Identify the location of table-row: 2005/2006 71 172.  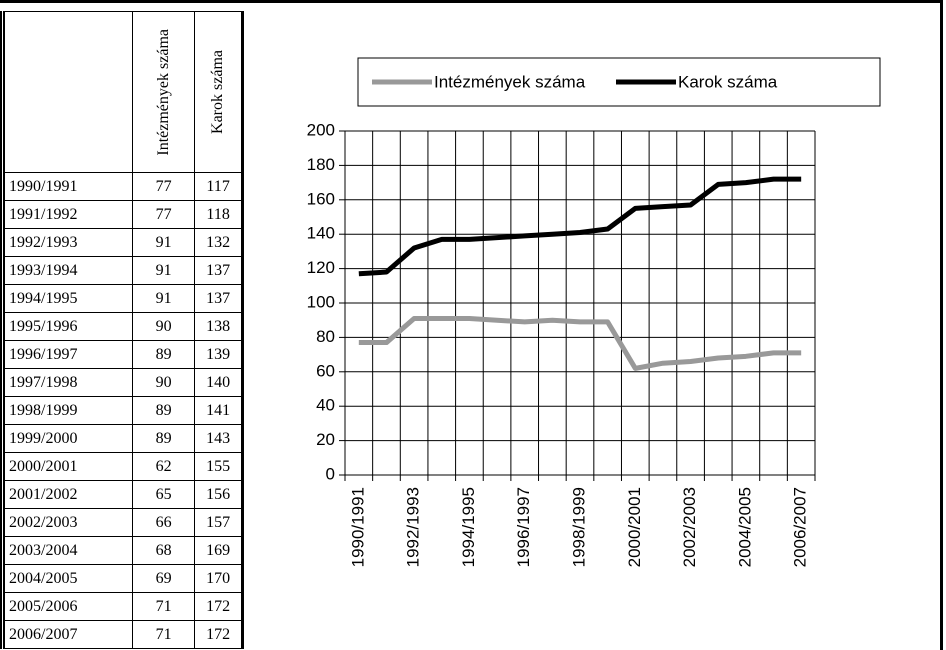
(122, 606).